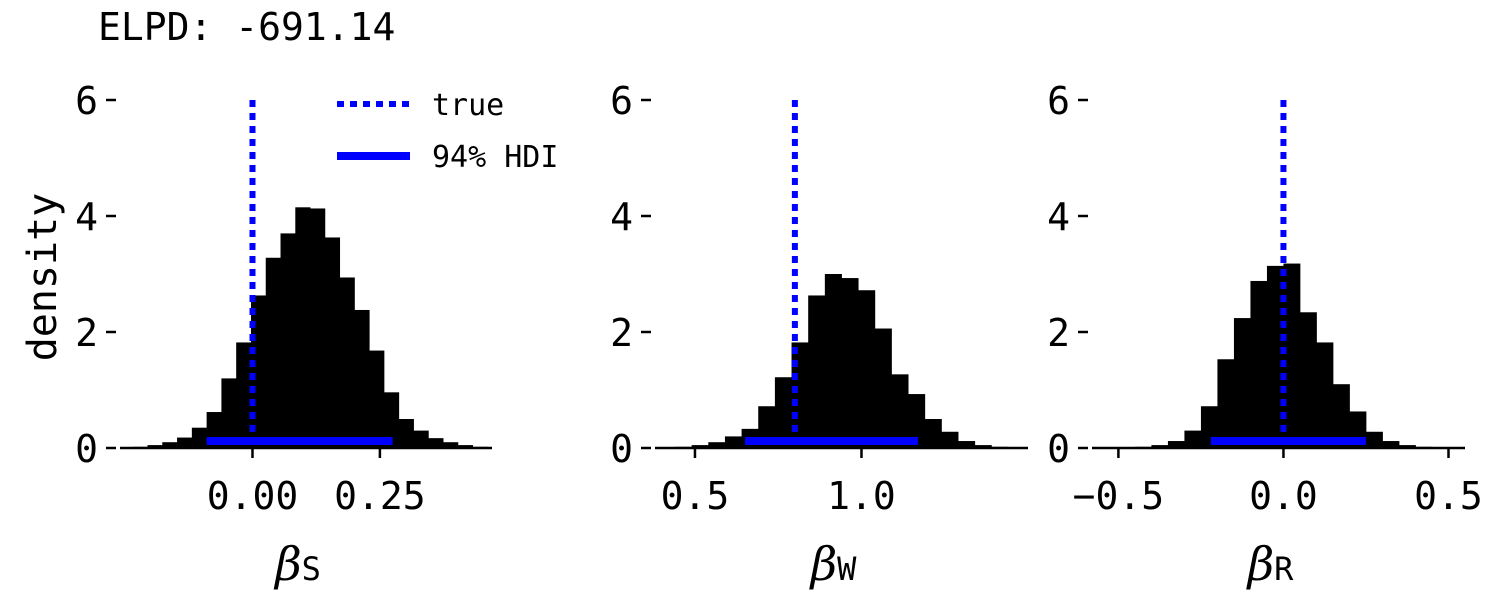 The height and width of the screenshot is (600, 1500). What do you see at coordinates (43, 277) in the screenshot?
I see `y-axis-label: density` at bounding box center [43, 277].